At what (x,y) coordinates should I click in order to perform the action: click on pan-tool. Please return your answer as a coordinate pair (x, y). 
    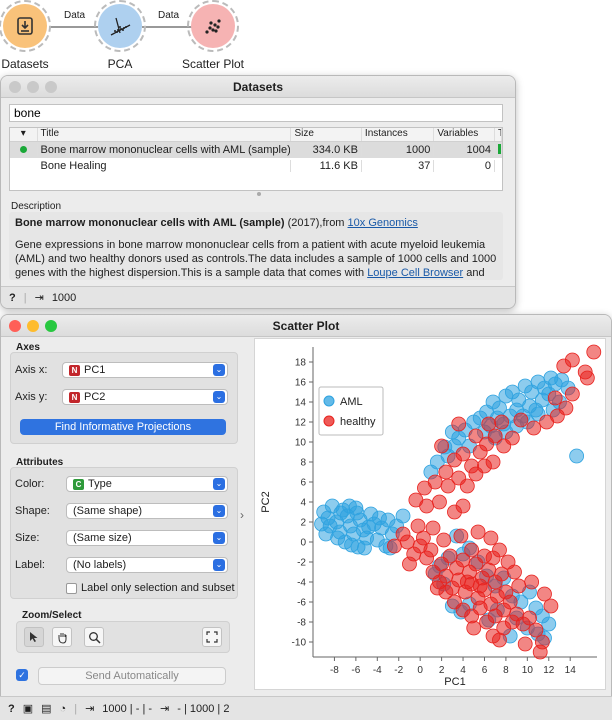
    Looking at the image, I should click on (62, 637).